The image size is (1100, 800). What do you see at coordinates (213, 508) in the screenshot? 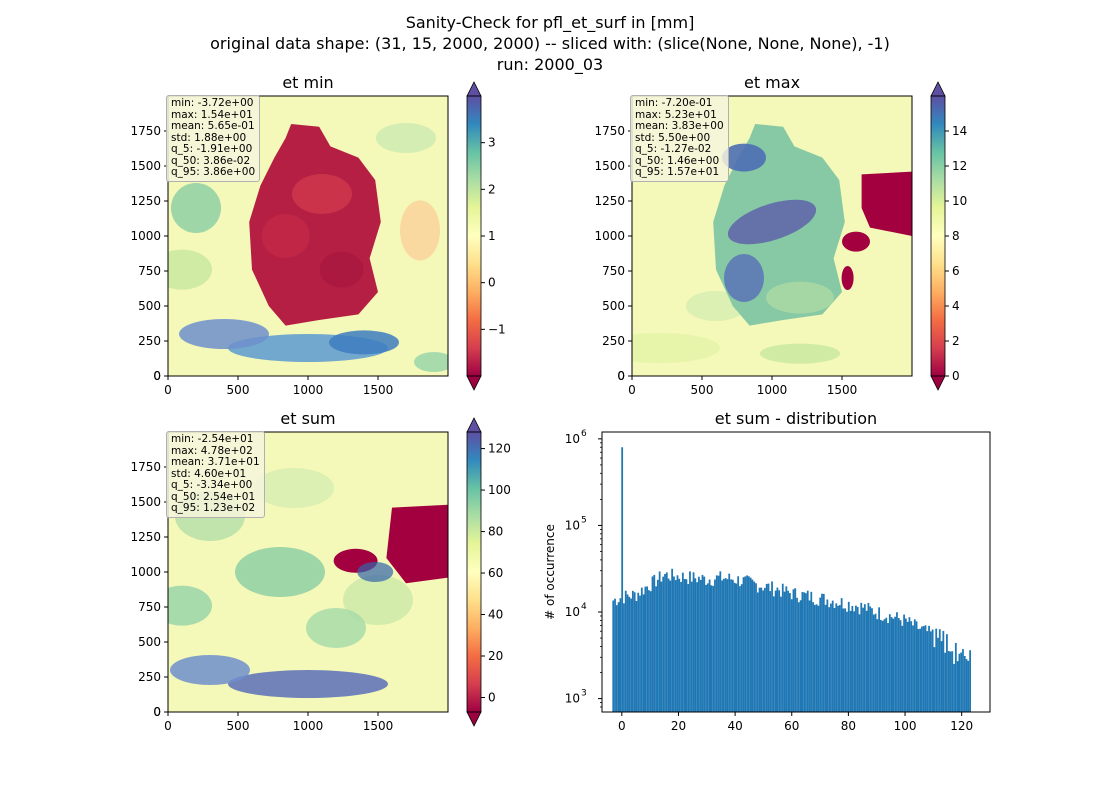
I see `stats-line: q_95: 1.23e+02` at bounding box center [213, 508].